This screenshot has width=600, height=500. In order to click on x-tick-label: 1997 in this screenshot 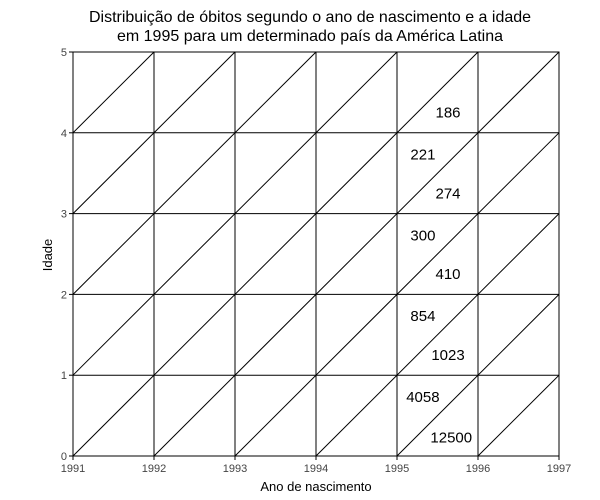, I will do `click(559, 469)`.